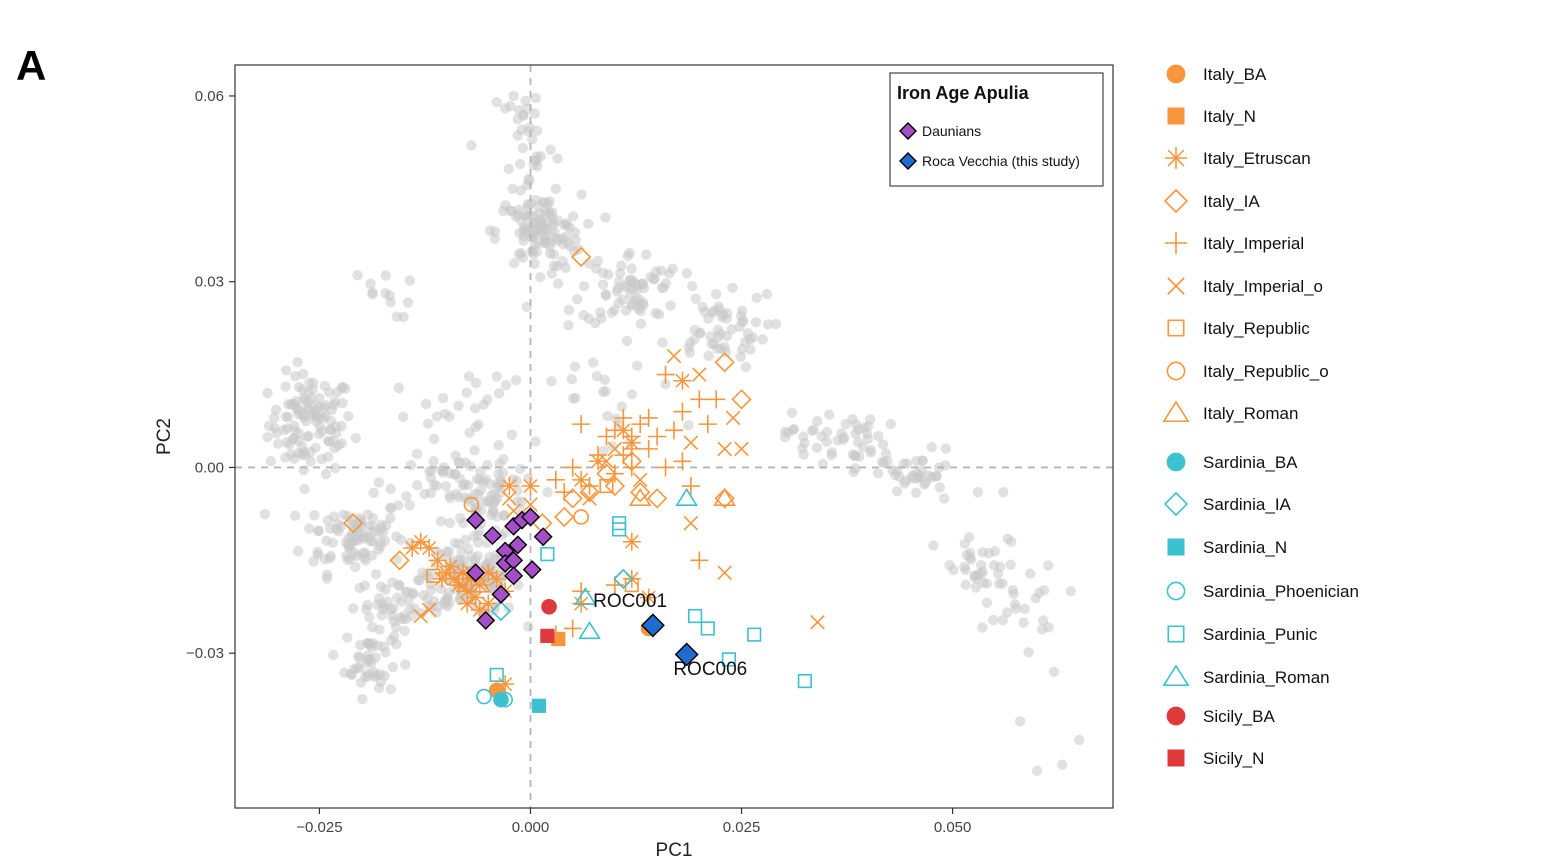 This screenshot has width=1558, height=860. Describe the element at coordinates (471, 504) in the screenshot. I see `point-italy-republic-o` at that location.